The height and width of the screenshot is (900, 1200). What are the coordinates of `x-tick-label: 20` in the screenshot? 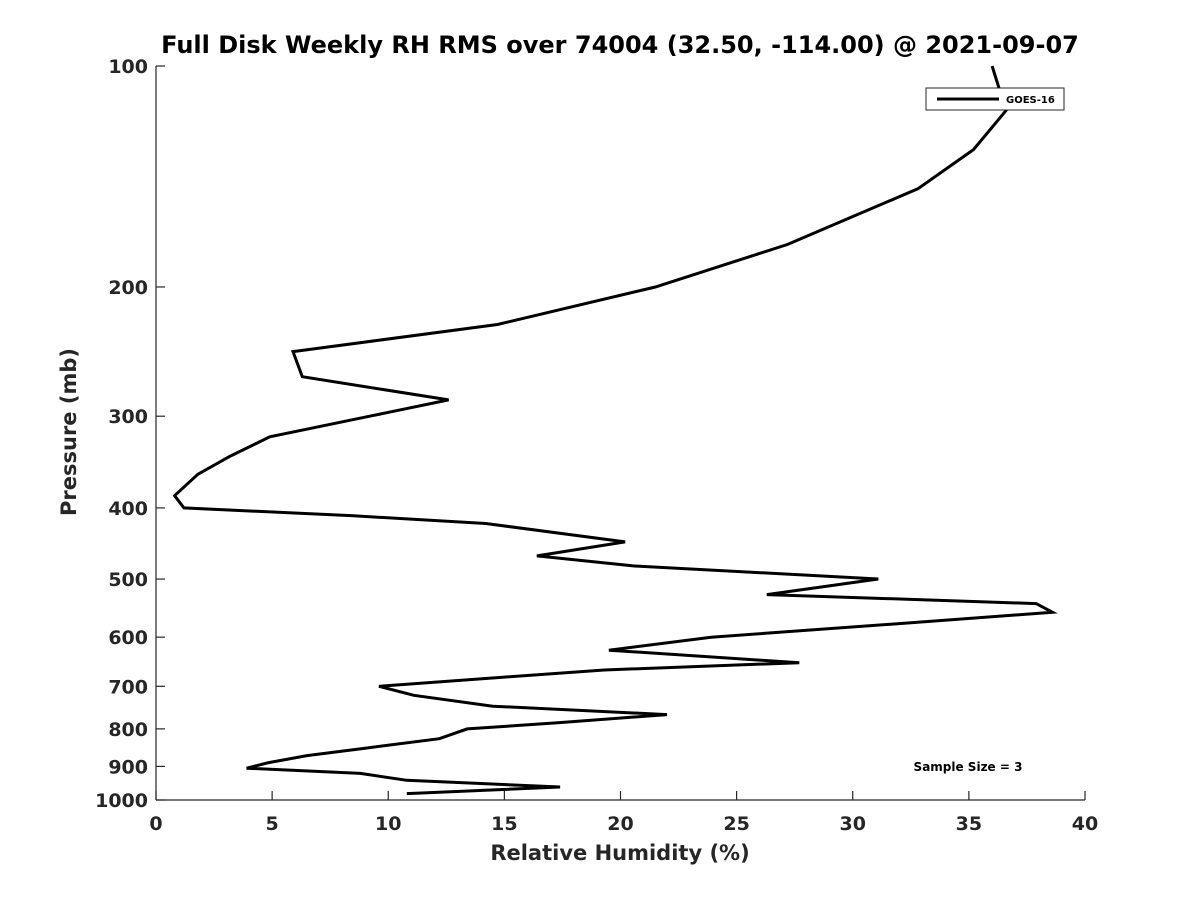 It's located at (620, 824).